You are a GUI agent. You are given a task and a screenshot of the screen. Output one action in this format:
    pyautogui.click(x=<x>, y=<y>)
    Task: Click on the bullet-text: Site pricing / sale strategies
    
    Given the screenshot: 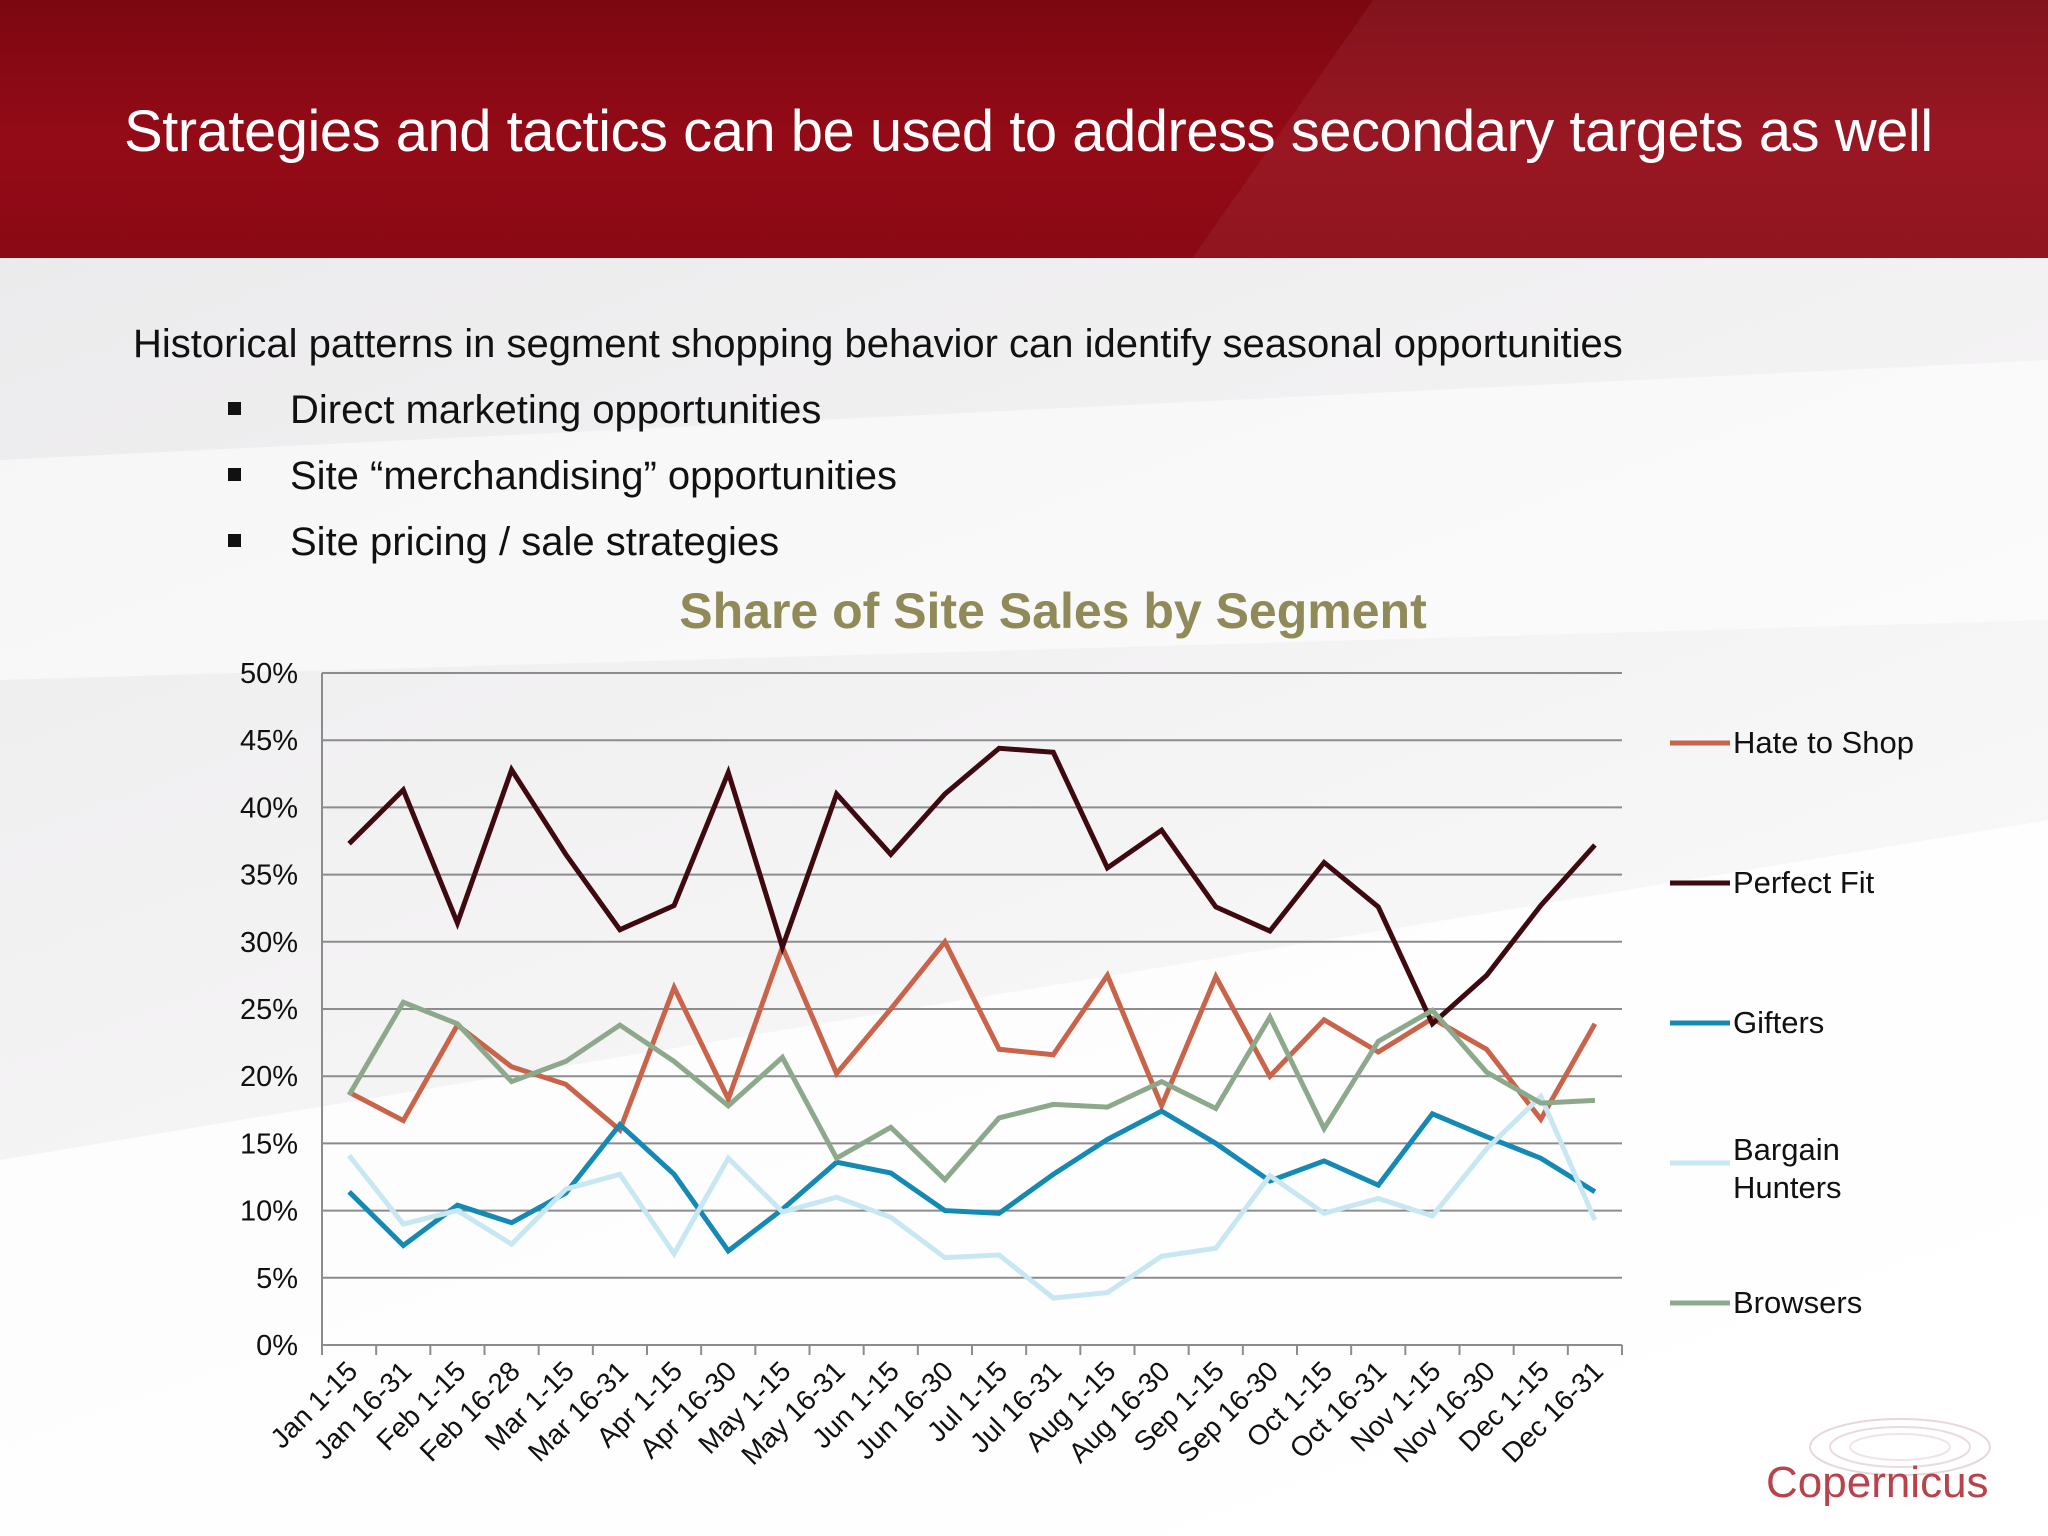 What is the action you would take?
    pyautogui.click(x=535, y=542)
    